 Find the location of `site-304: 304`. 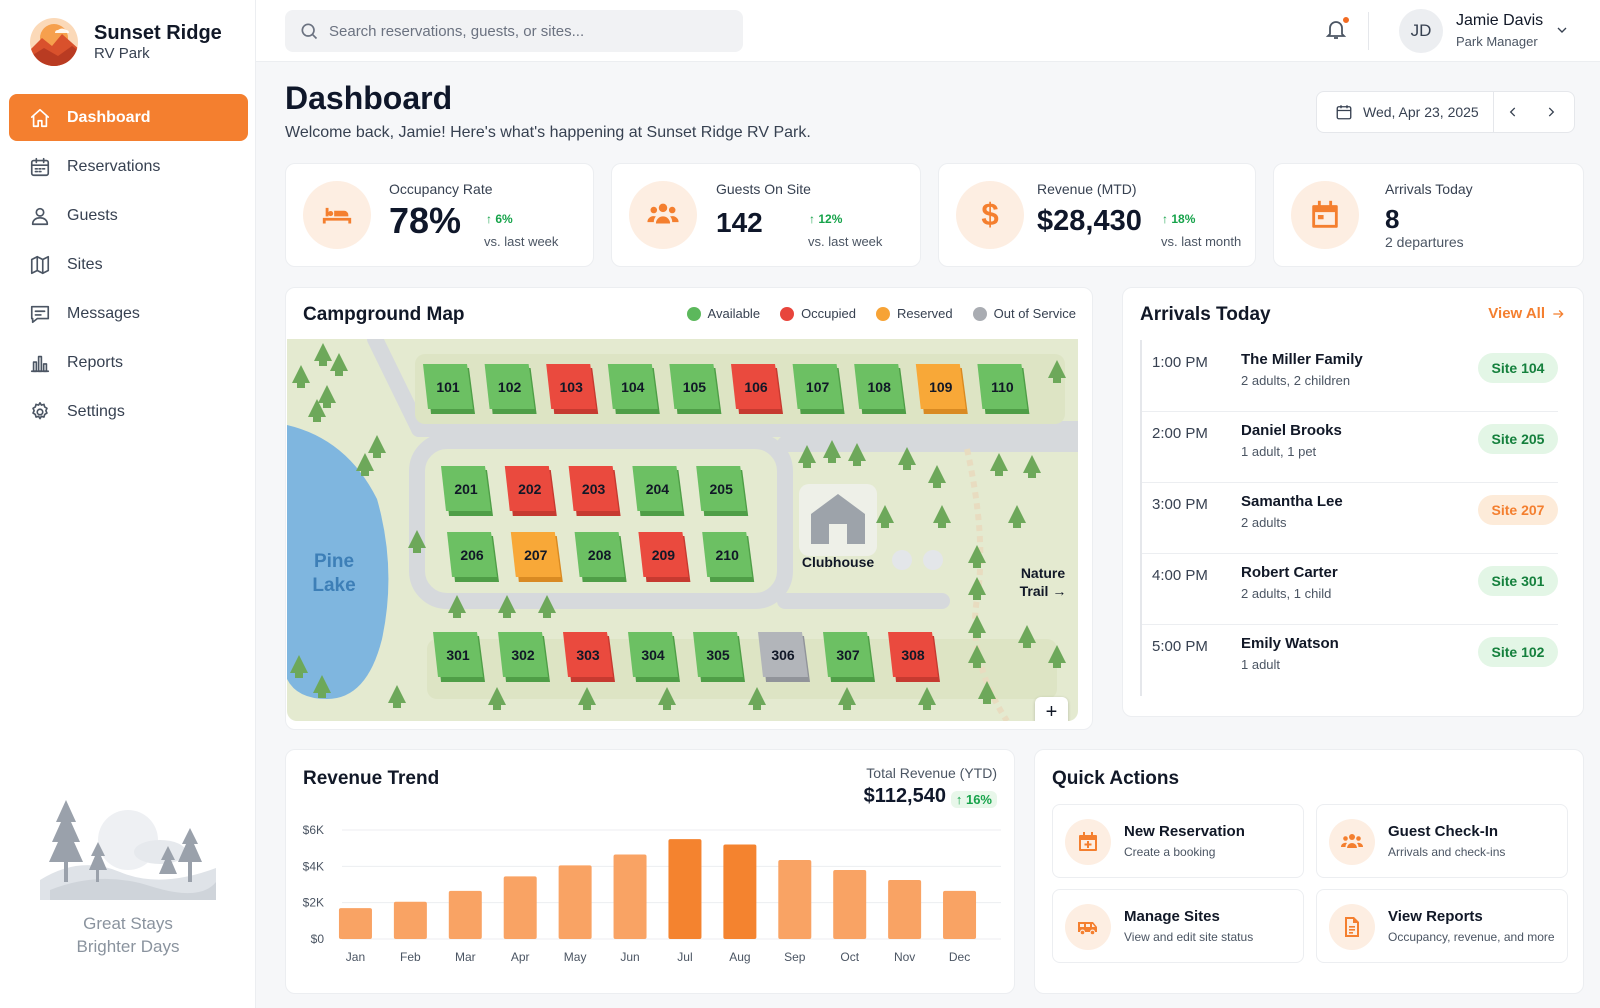

site-304: 304 is located at coordinates (654, 657).